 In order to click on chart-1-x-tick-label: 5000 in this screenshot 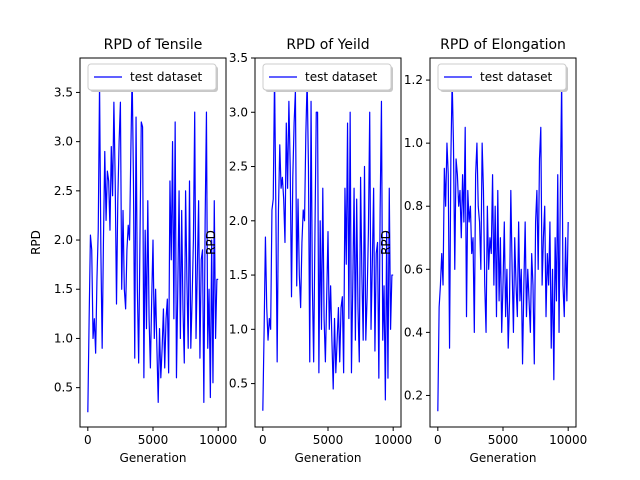, I will do `click(153, 440)`.